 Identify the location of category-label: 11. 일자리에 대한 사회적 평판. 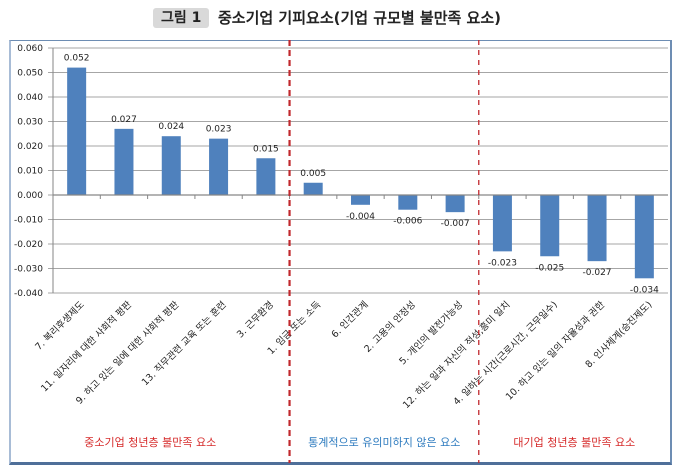
(86, 346).